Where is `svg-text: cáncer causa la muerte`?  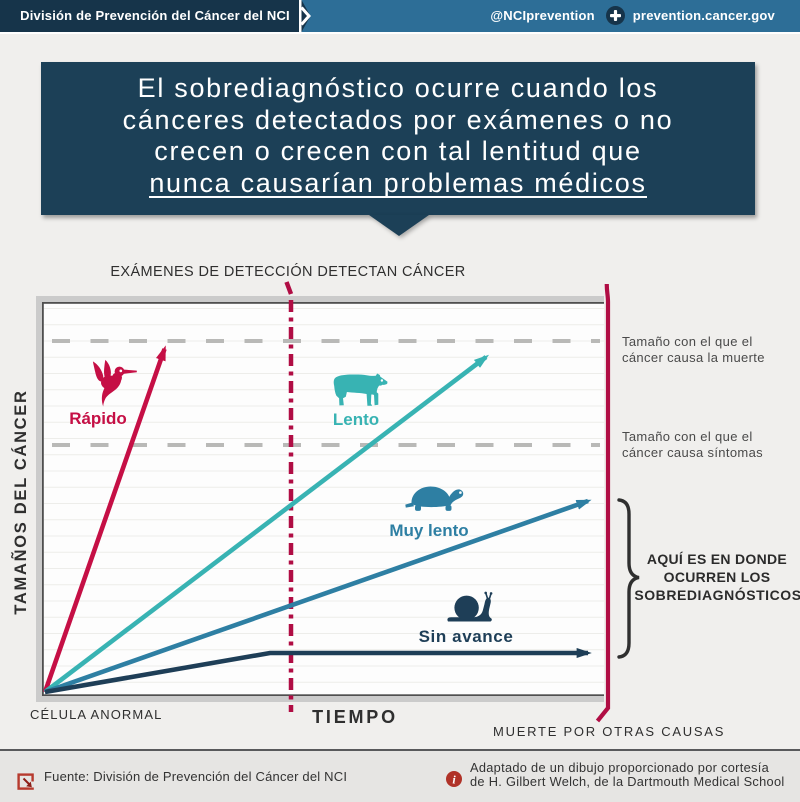
svg-text: cáncer causa la muerte is located at coordinates (693, 357).